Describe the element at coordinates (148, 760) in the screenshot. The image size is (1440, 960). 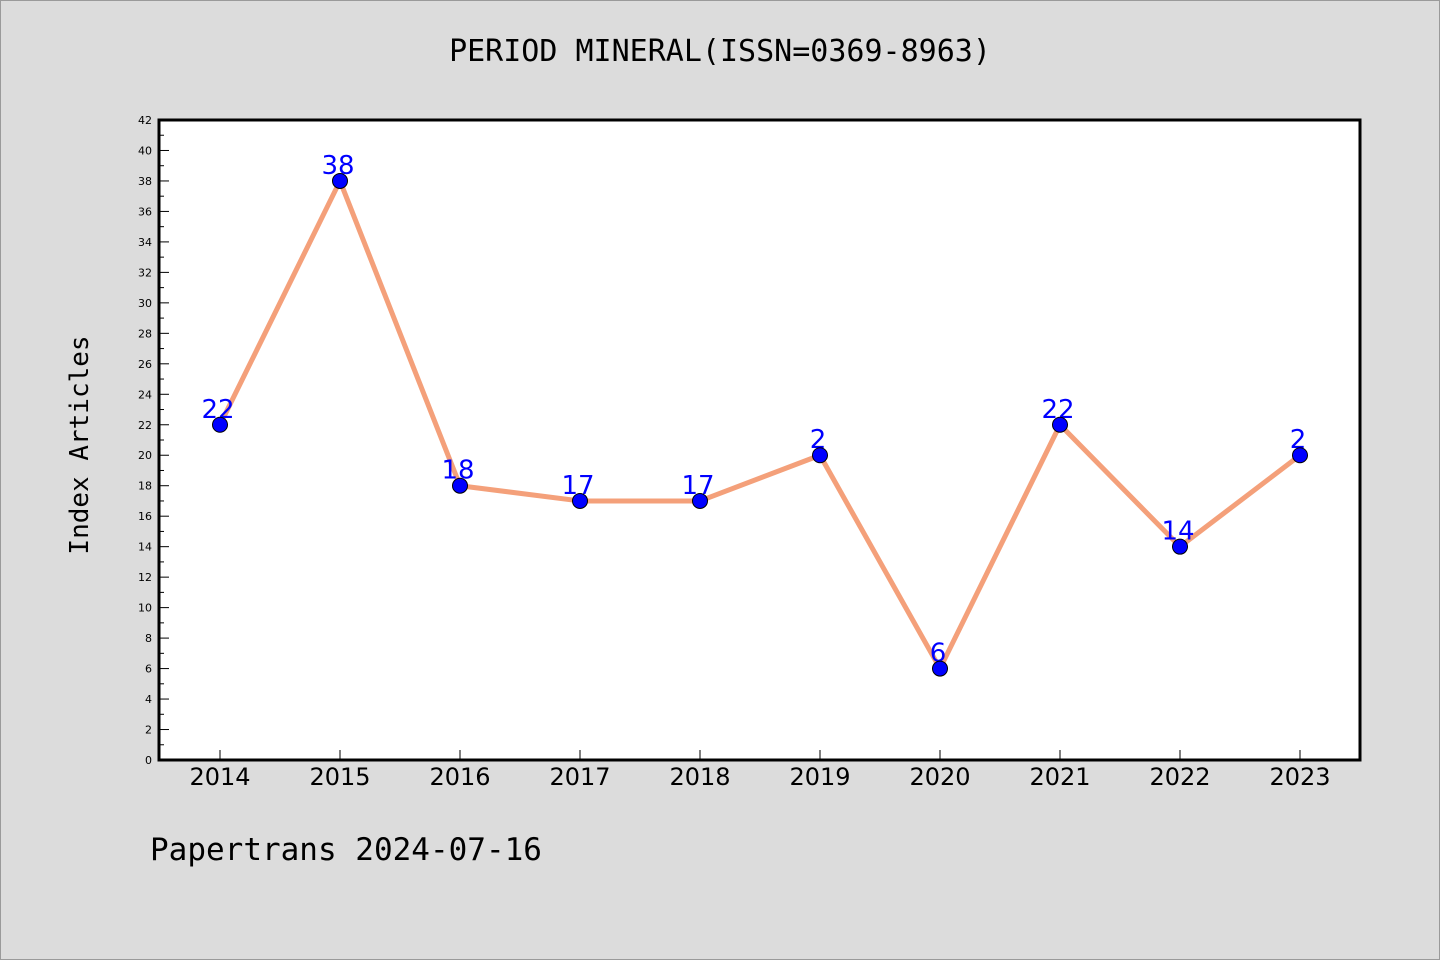
I see `y-tick-label: 0` at that location.